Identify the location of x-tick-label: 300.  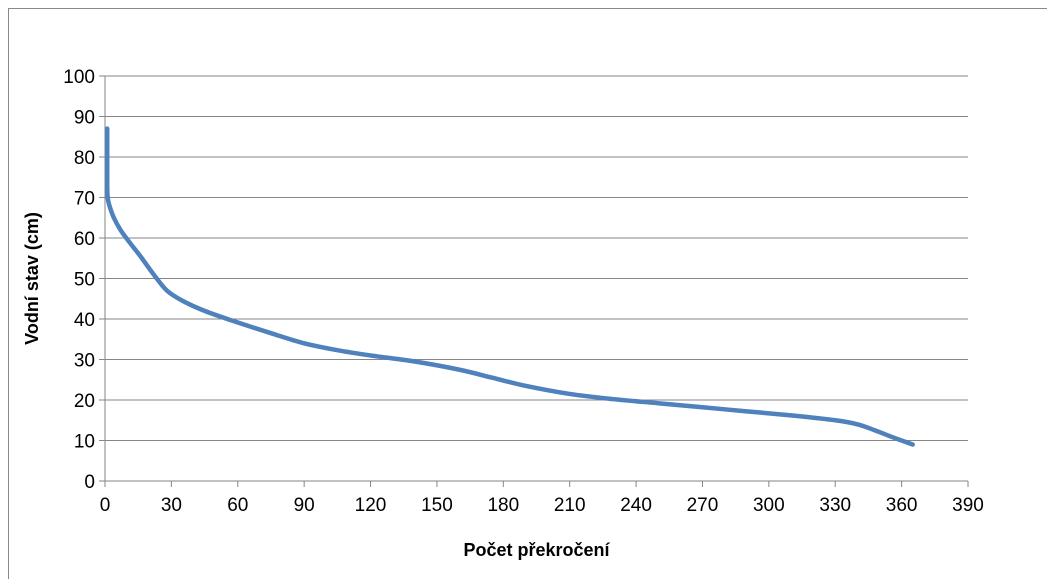
(769, 505).